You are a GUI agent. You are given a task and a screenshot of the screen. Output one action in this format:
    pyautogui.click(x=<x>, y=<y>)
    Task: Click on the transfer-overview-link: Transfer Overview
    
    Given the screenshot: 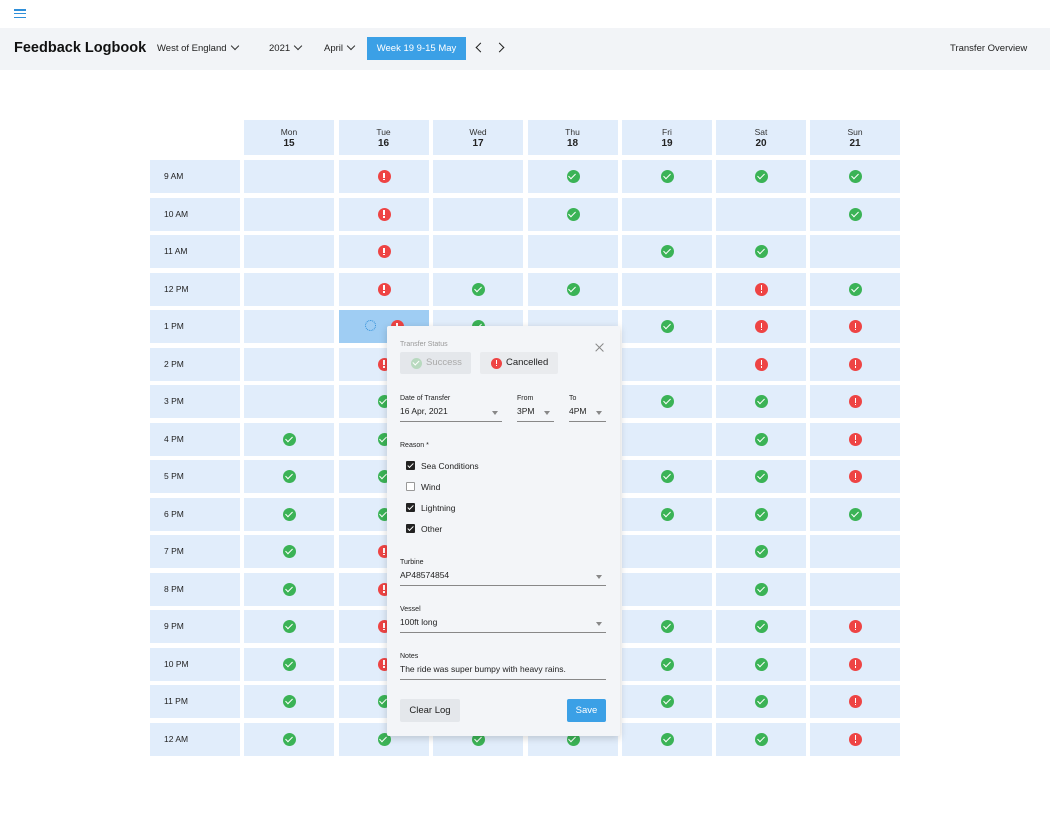 What is the action you would take?
    pyautogui.click(x=989, y=48)
    